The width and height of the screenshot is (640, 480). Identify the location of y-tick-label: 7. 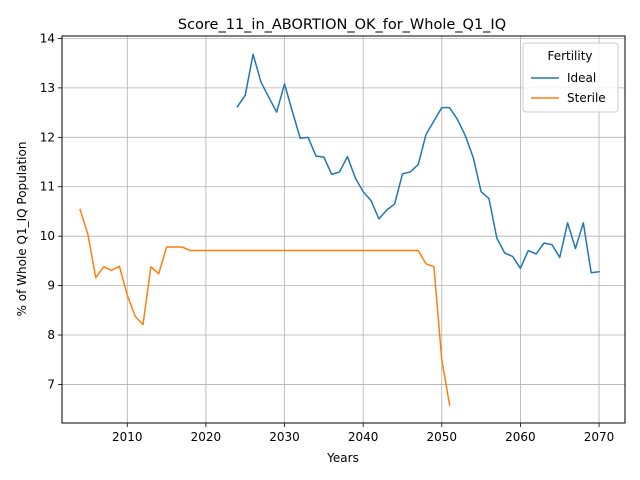
(51, 384).